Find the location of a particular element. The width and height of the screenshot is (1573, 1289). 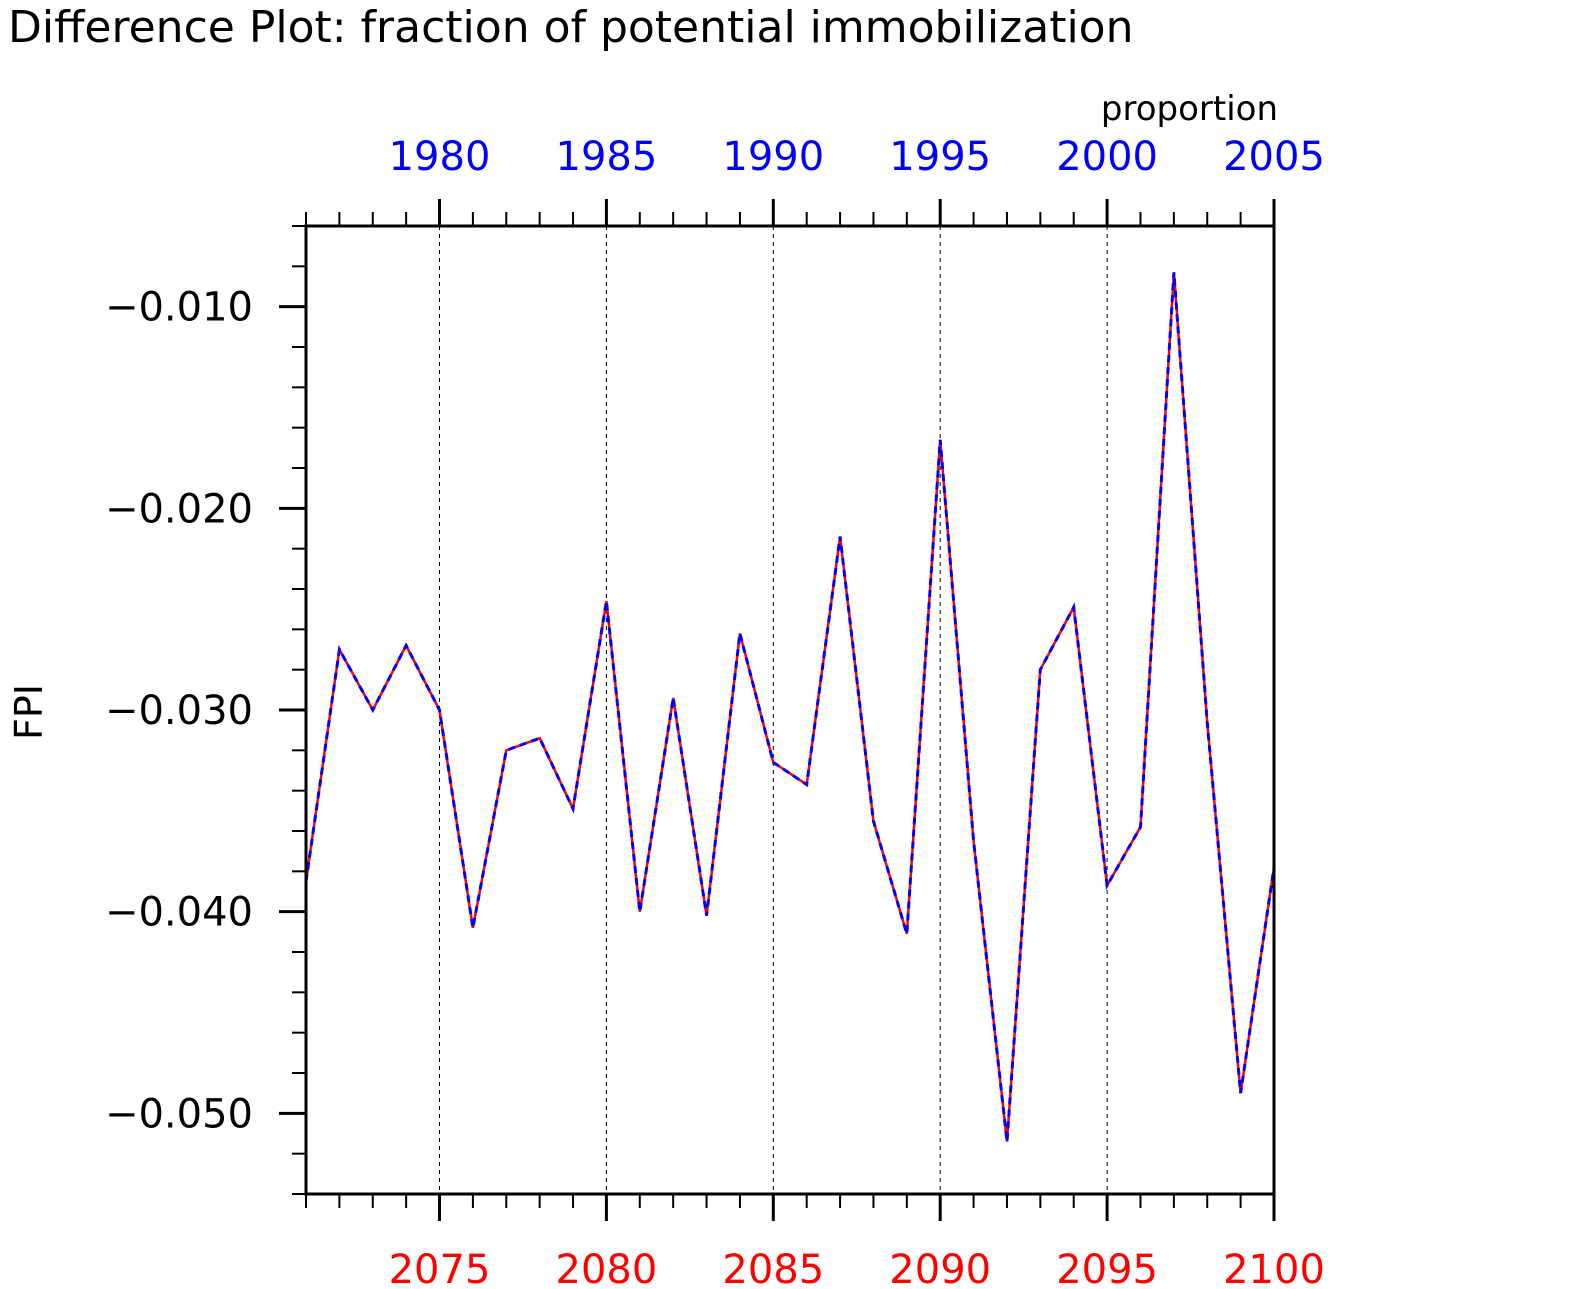

x-bottom-tick-label: 2095 is located at coordinates (1107, 1268).